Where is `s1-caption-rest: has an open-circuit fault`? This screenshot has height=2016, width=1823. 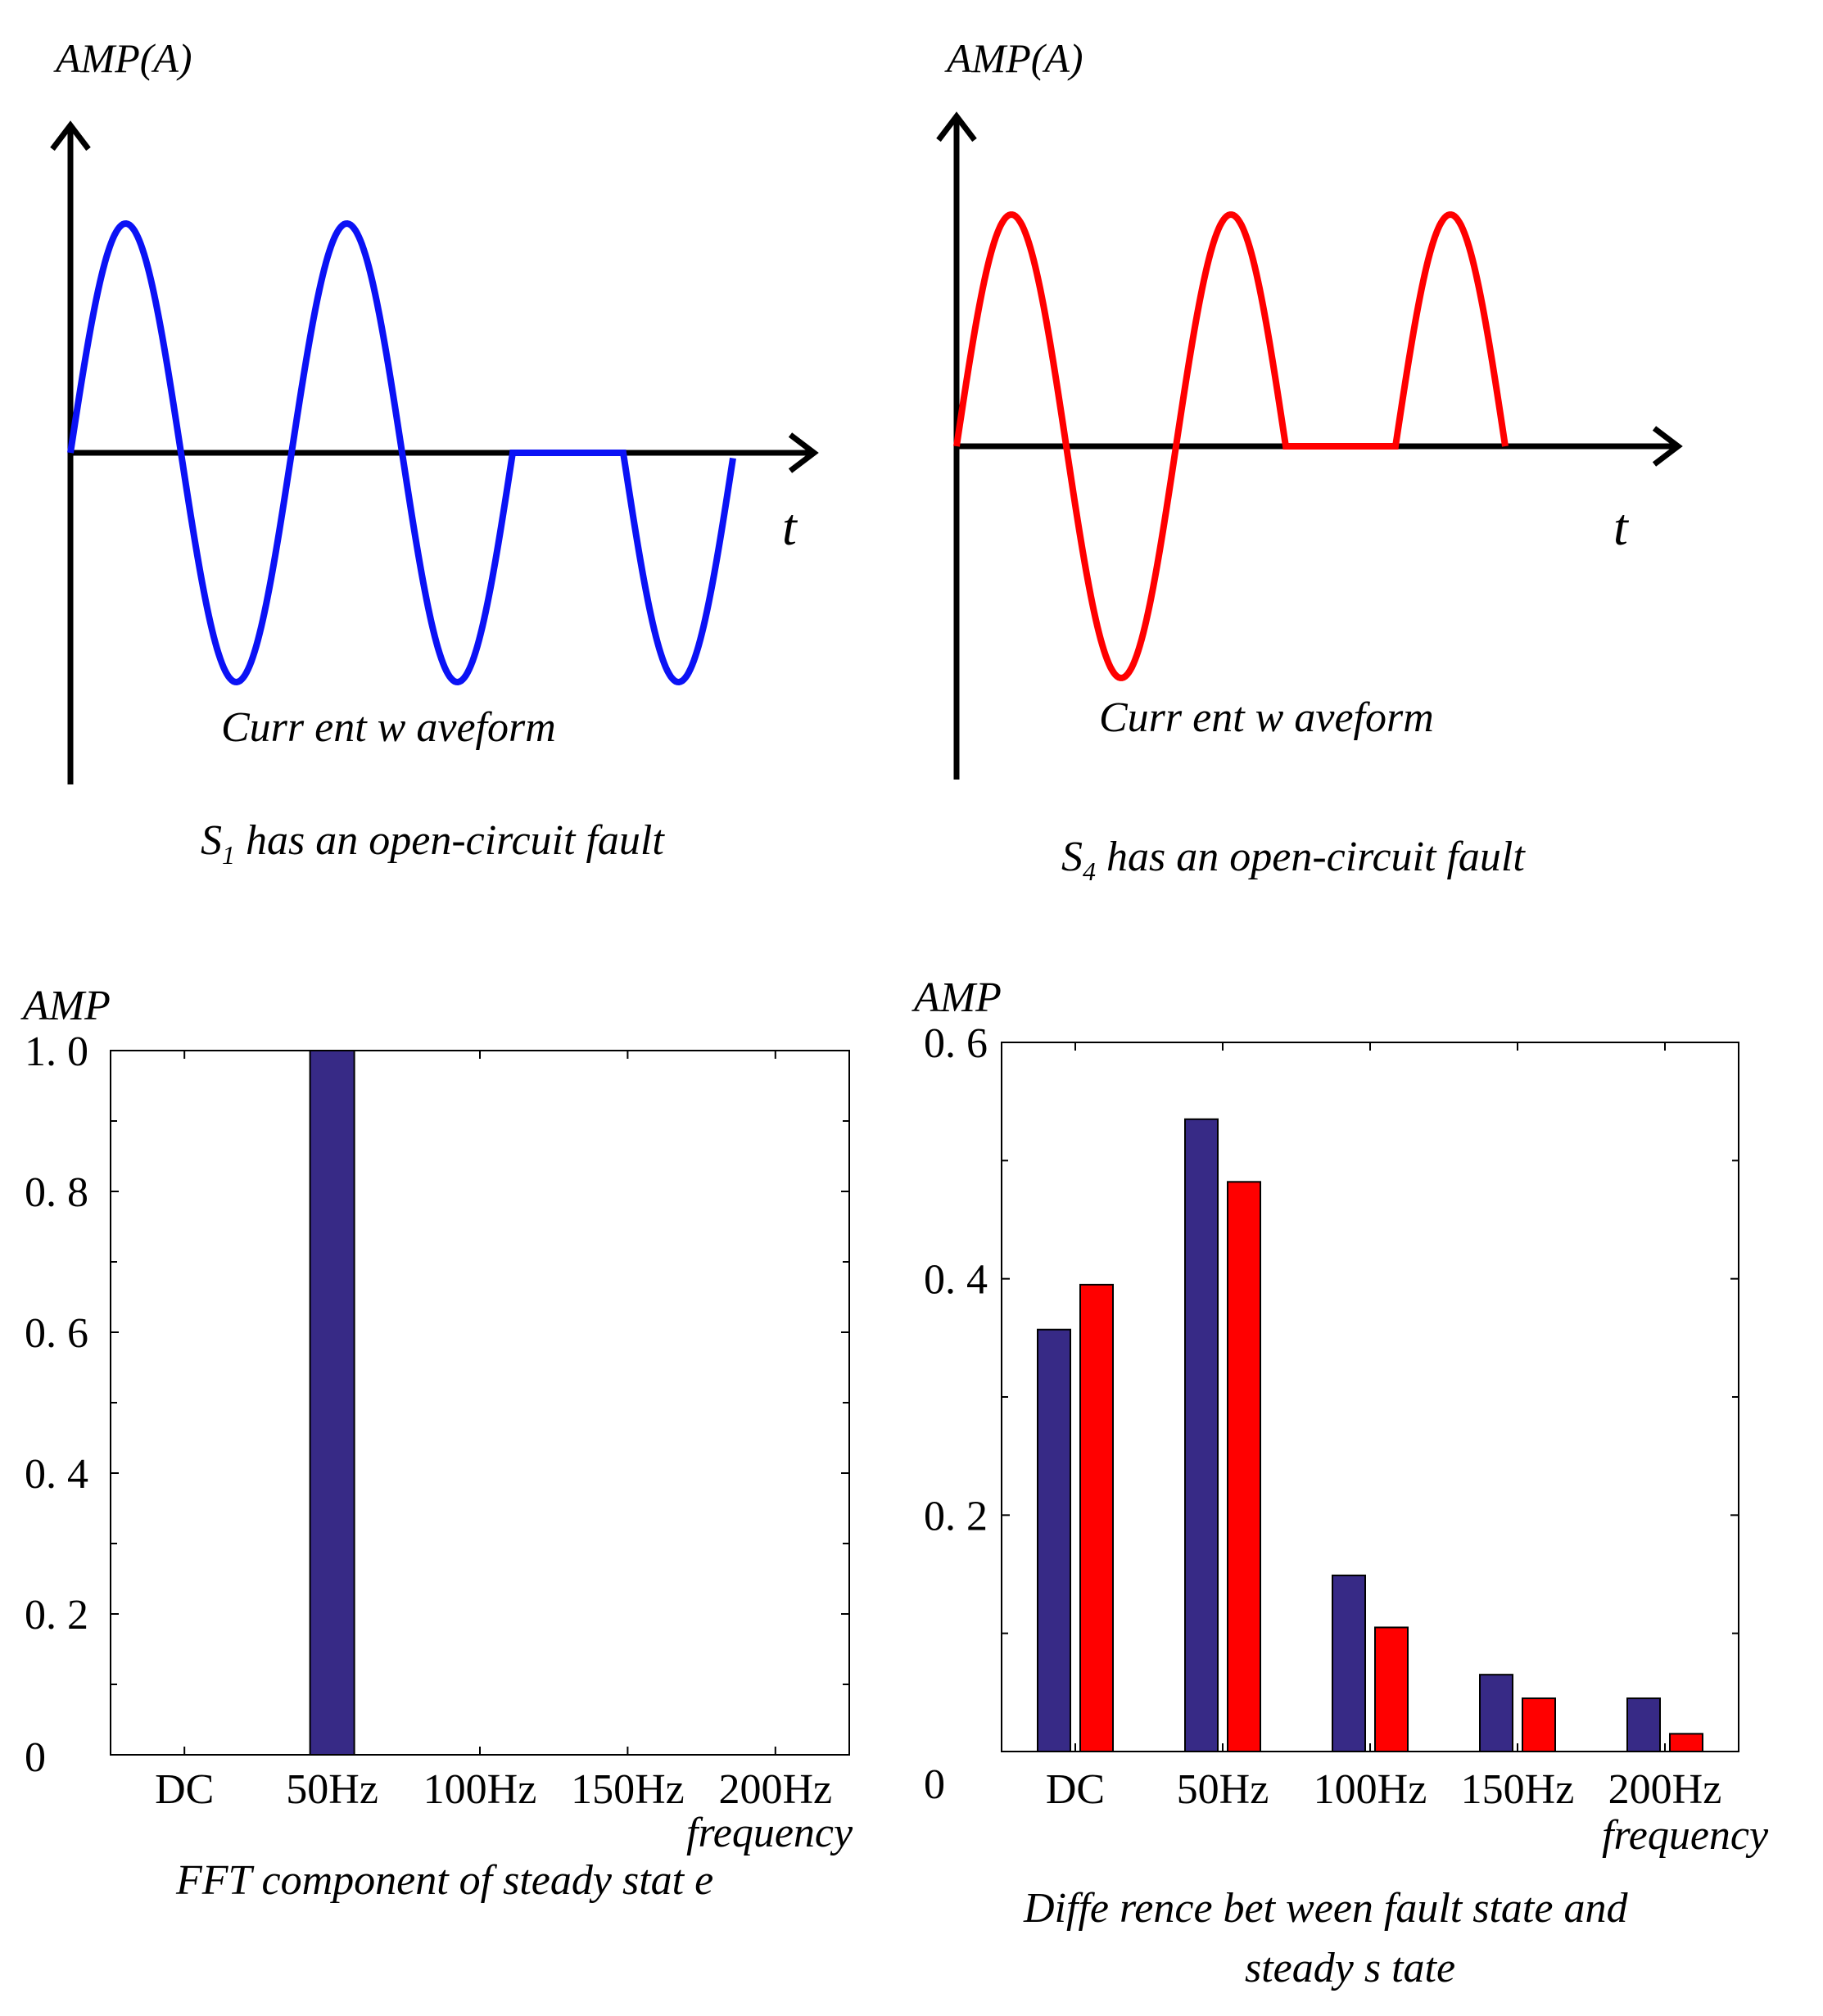
s1-caption-rest: has an open-circuit fault is located at coordinates (450, 841).